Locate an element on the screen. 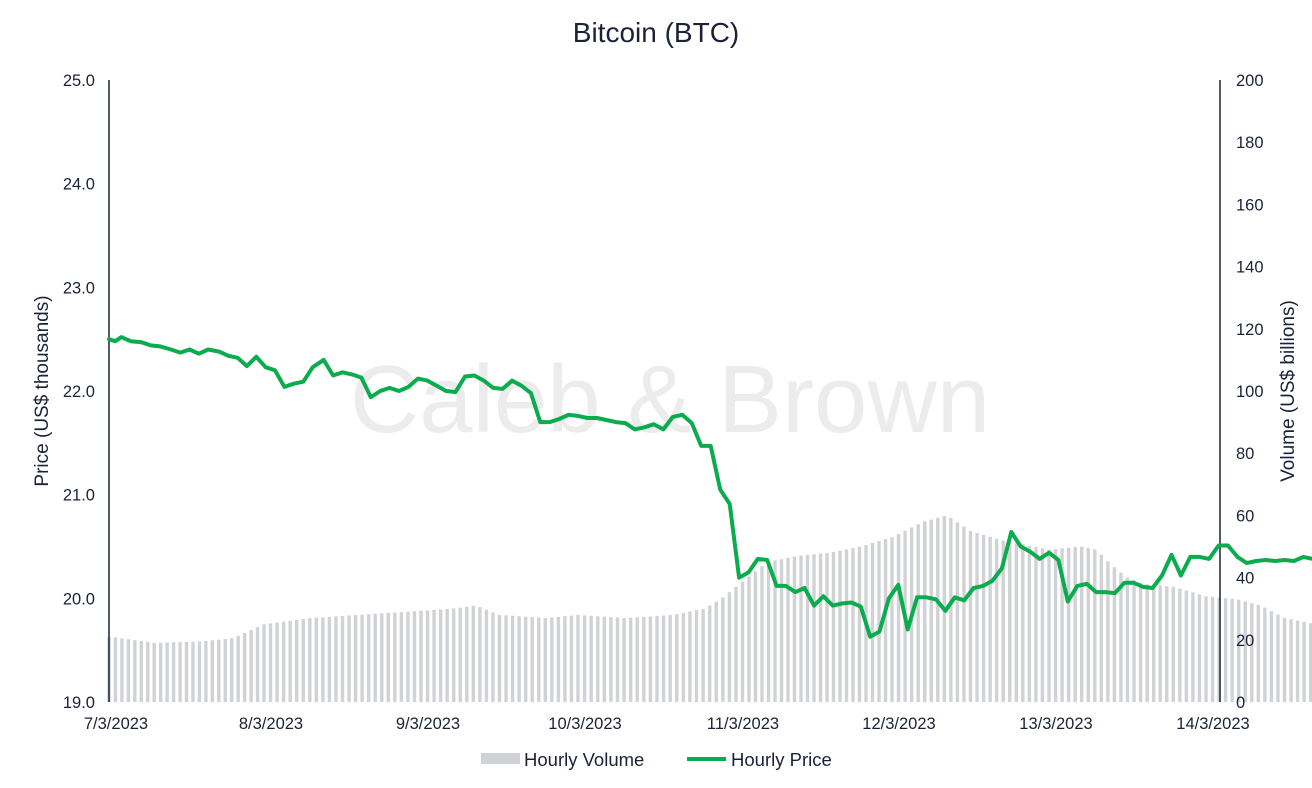 The image size is (1312, 788). left-tick-label: 19.0 is located at coordinates (79, 703).